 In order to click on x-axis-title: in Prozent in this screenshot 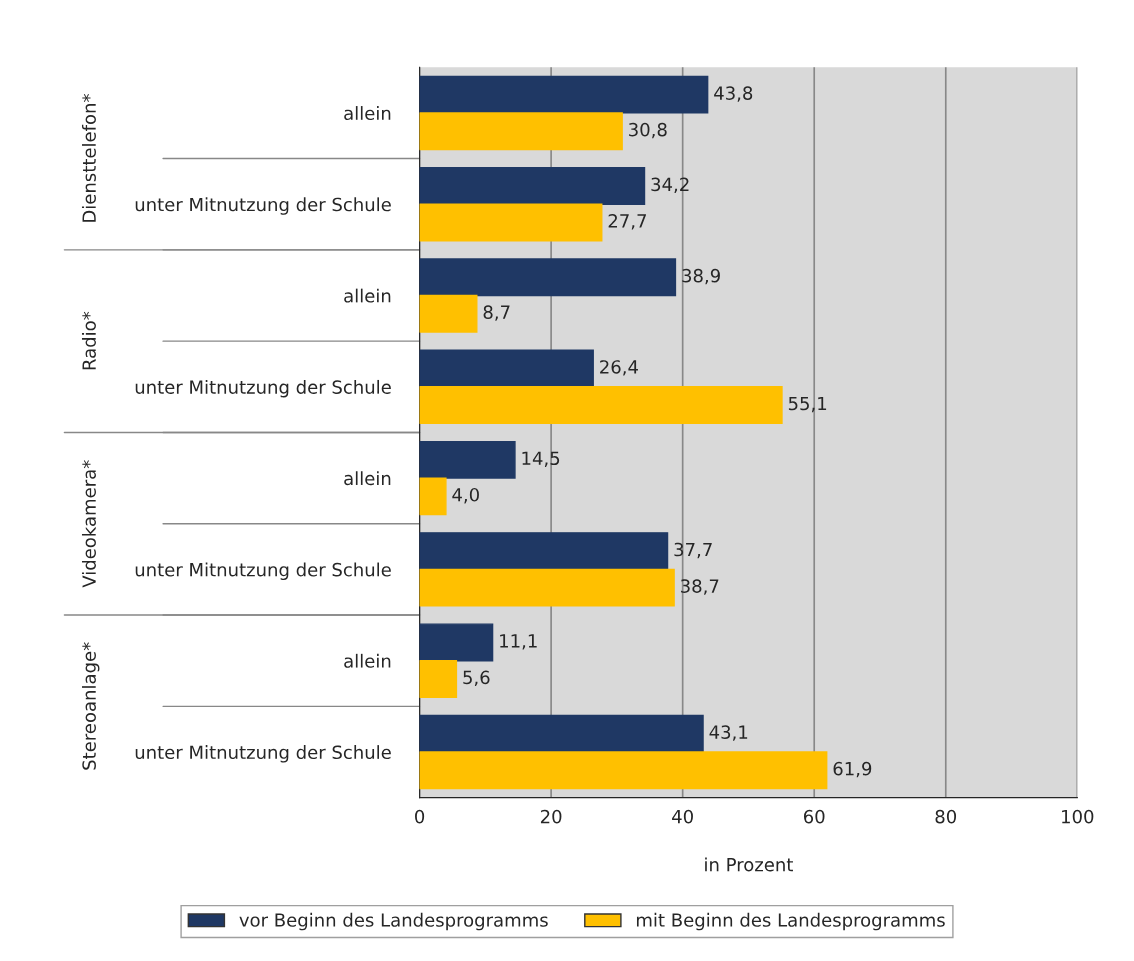, I will do `click(749, 864)`.